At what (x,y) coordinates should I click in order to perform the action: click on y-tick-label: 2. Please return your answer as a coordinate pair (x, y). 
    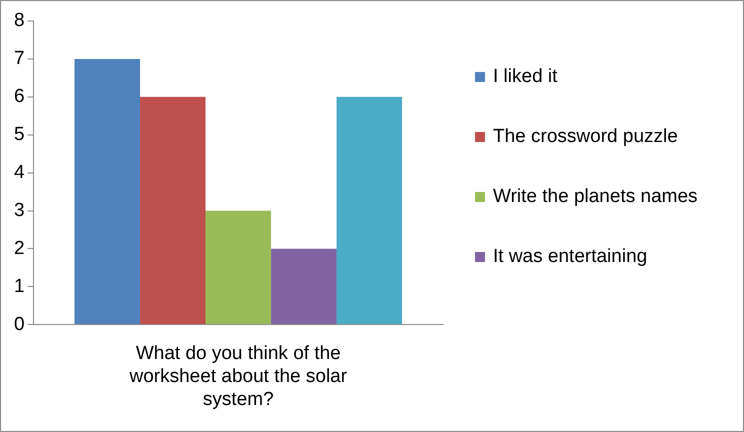
    Looking at the image, I should click on (19, 248).